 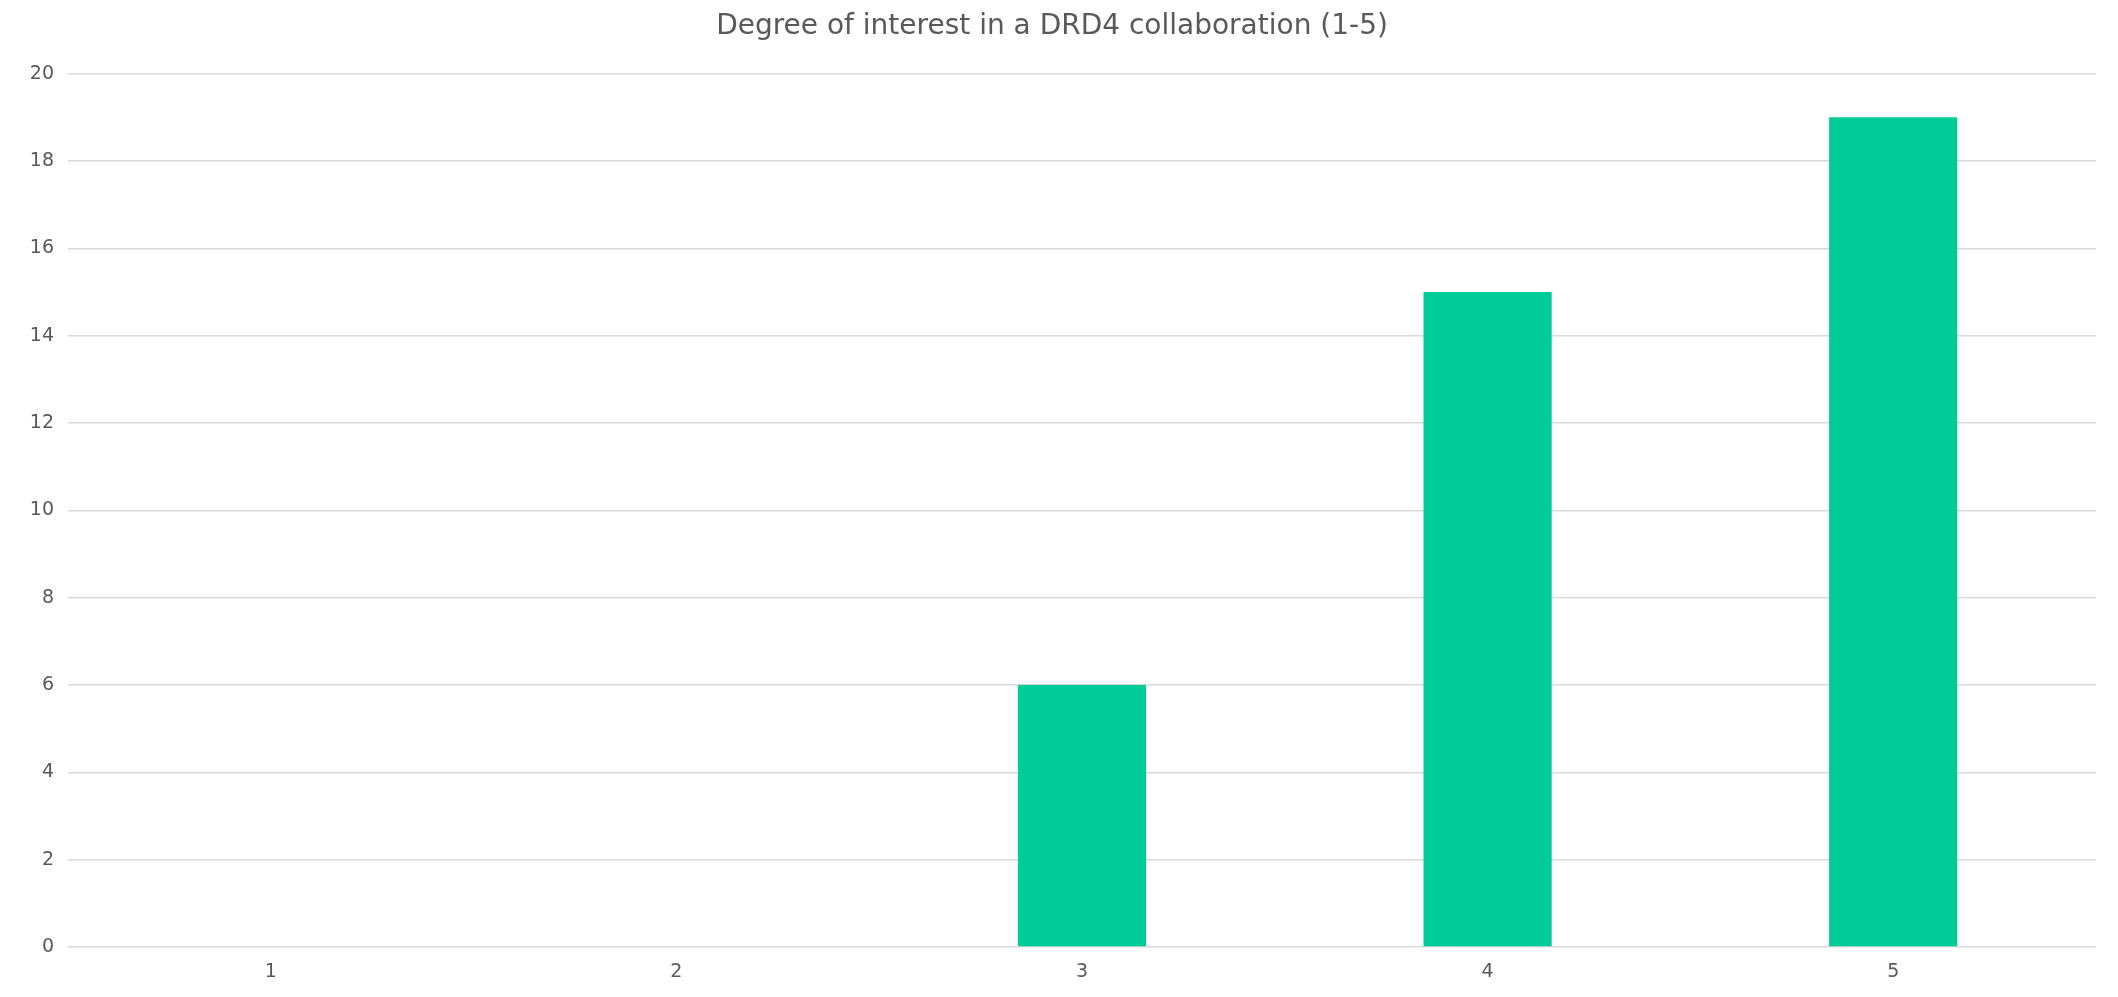 I want to click on y-tick-label: 8, so click(x=47, y=595).